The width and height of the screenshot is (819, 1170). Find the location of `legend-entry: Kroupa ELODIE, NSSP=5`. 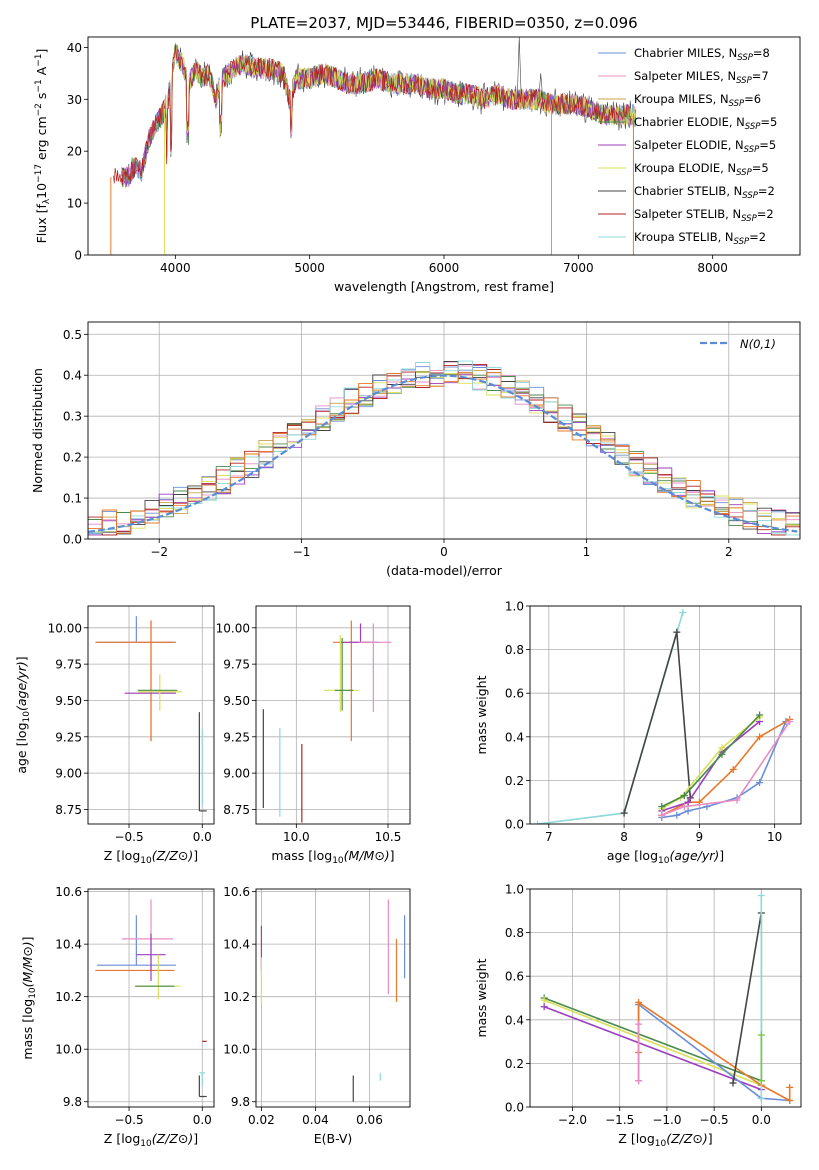

legend-entry: Kroupa ELODIE, NSSP=5 is located at coordinates (701, 169).